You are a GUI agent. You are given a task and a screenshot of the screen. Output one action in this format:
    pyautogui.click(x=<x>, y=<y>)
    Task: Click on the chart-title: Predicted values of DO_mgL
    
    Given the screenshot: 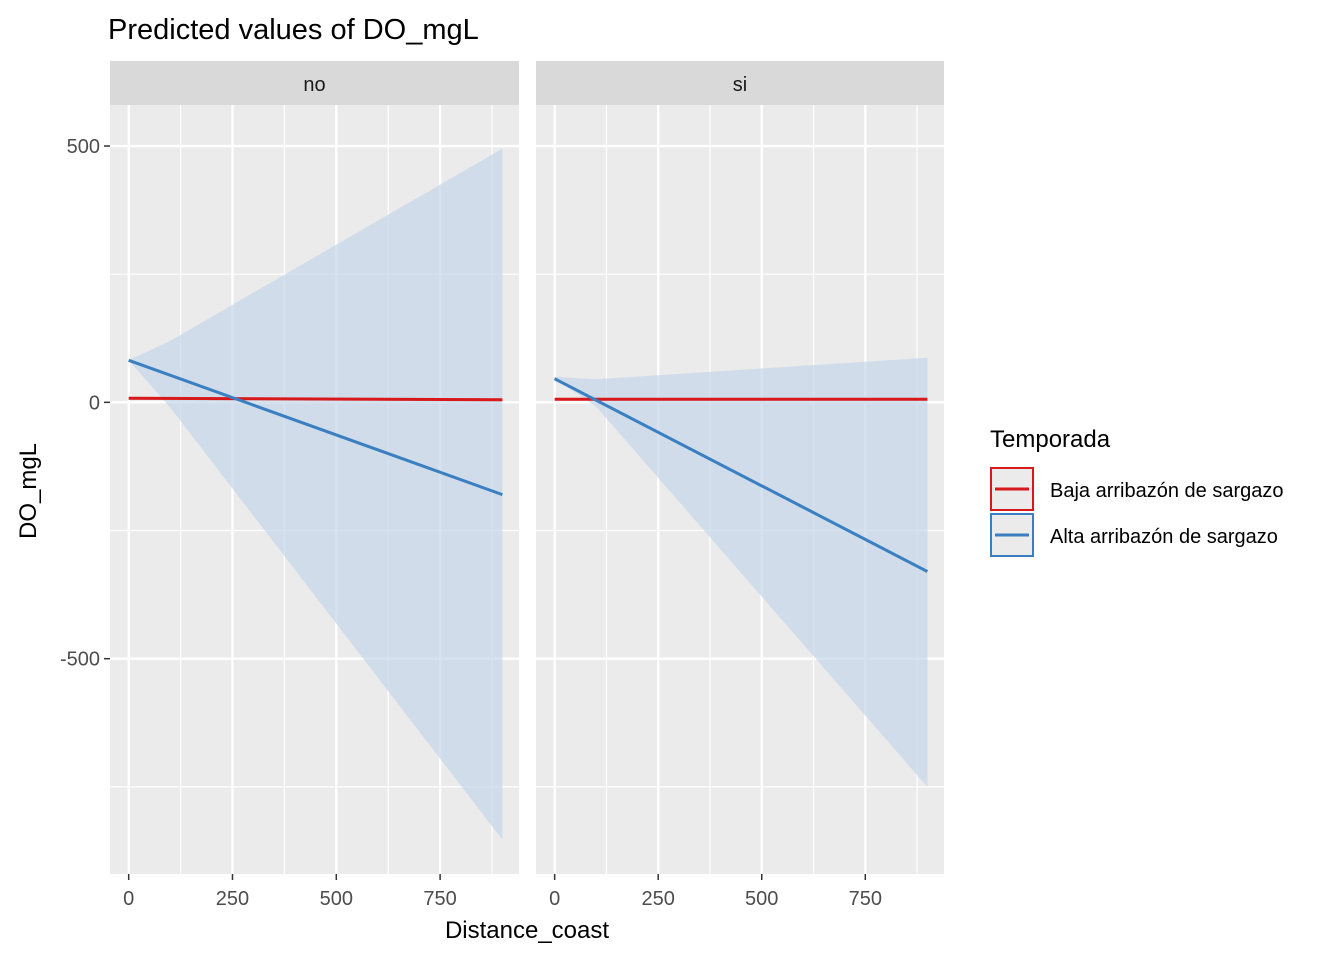 What is the action you would take?
    pyautogui.click(x=293, y=30)
    